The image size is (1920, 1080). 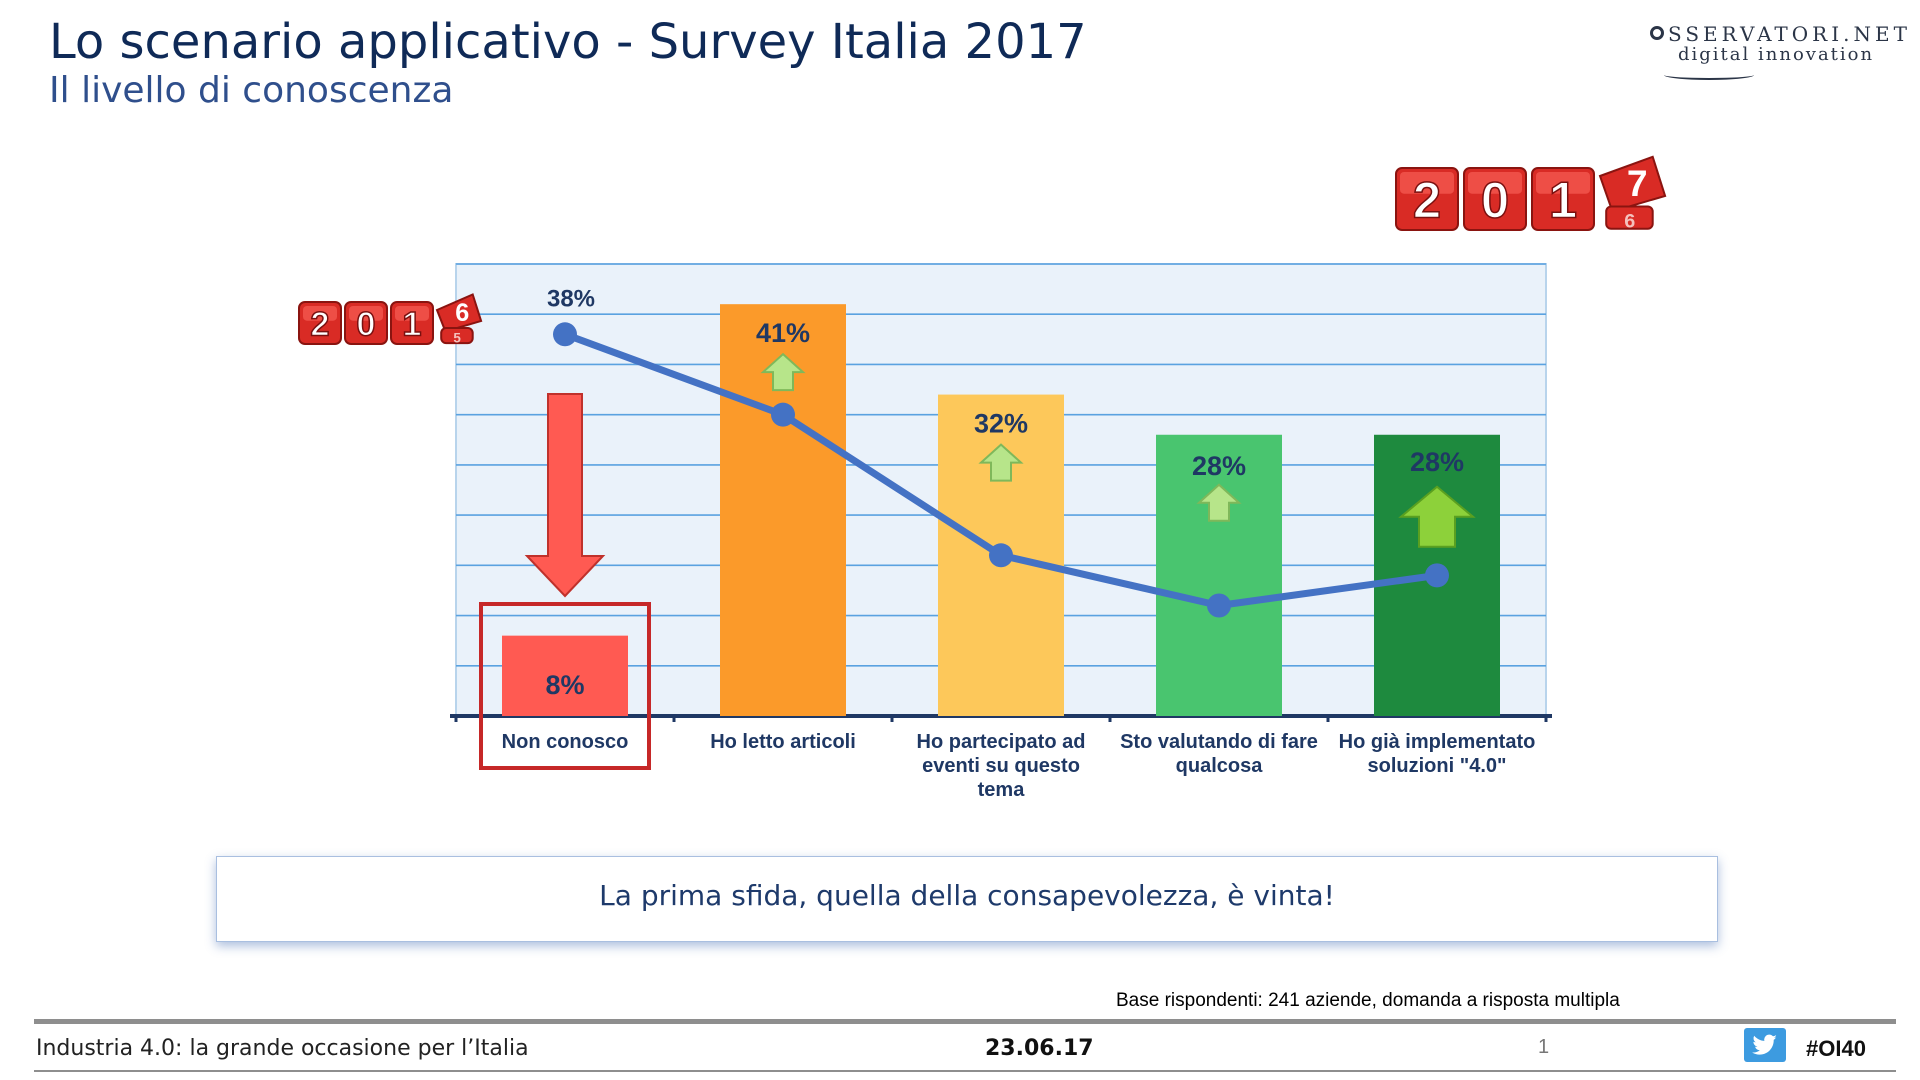 What do you see at coordinates (1219, 742) in the screenshot?
I see `category-label: Sto valutando di fare` at bounding box center [1219, 742].